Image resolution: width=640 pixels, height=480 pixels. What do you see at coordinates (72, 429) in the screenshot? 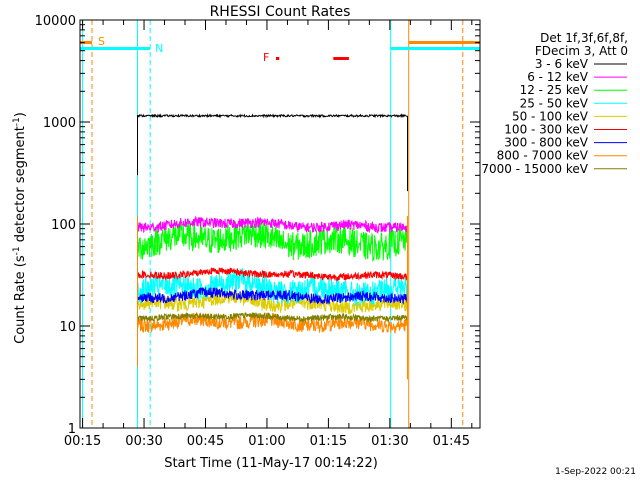
I see `y-tick-label: 1` at bounding box center [72, 429].